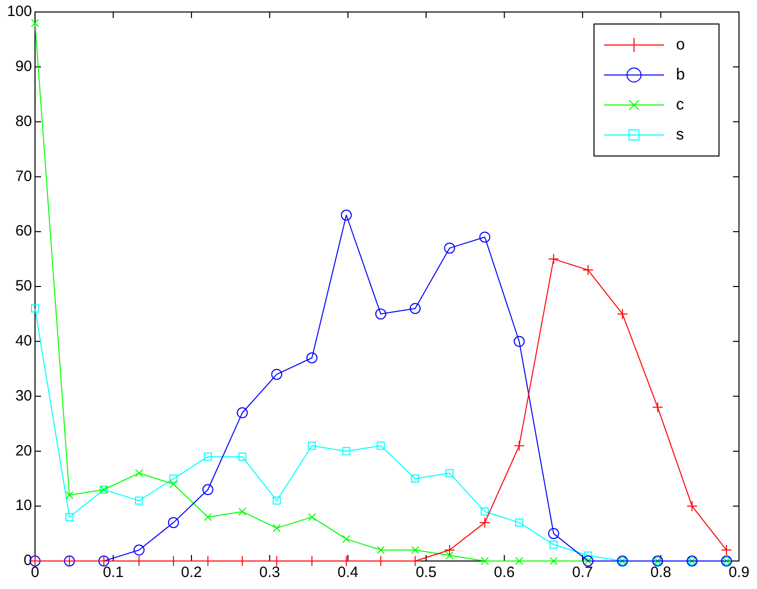 The height and width of the screenshot is (589, 757). Describe the element at coordinates (23, 451) in the screenshot. I see `y-tick-label: 20` at that location.